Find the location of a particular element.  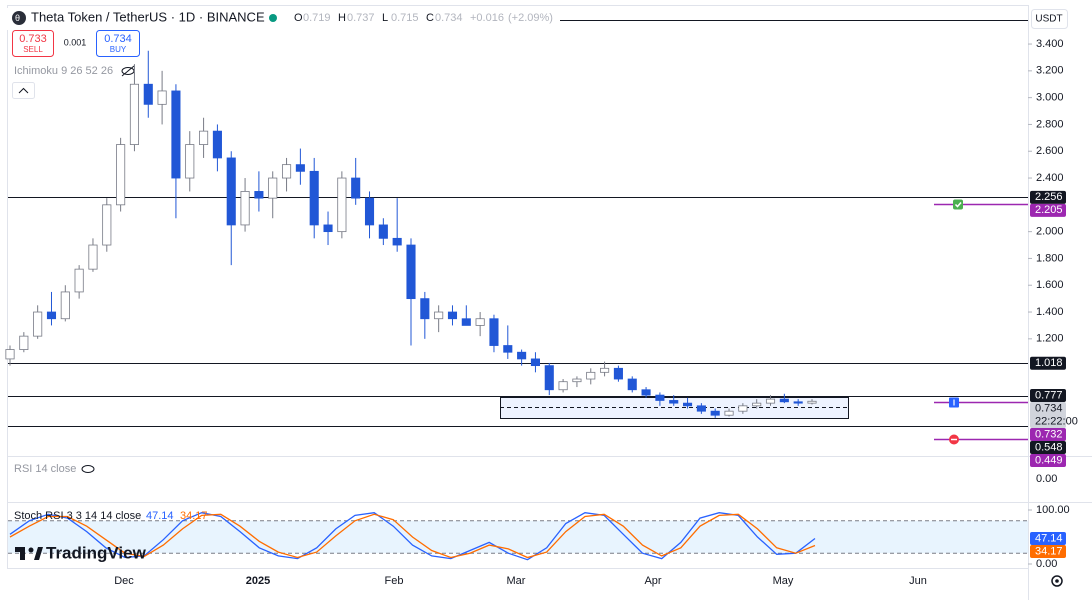

price-tag-label: 0.548 is located at coordinates (1049, 447).